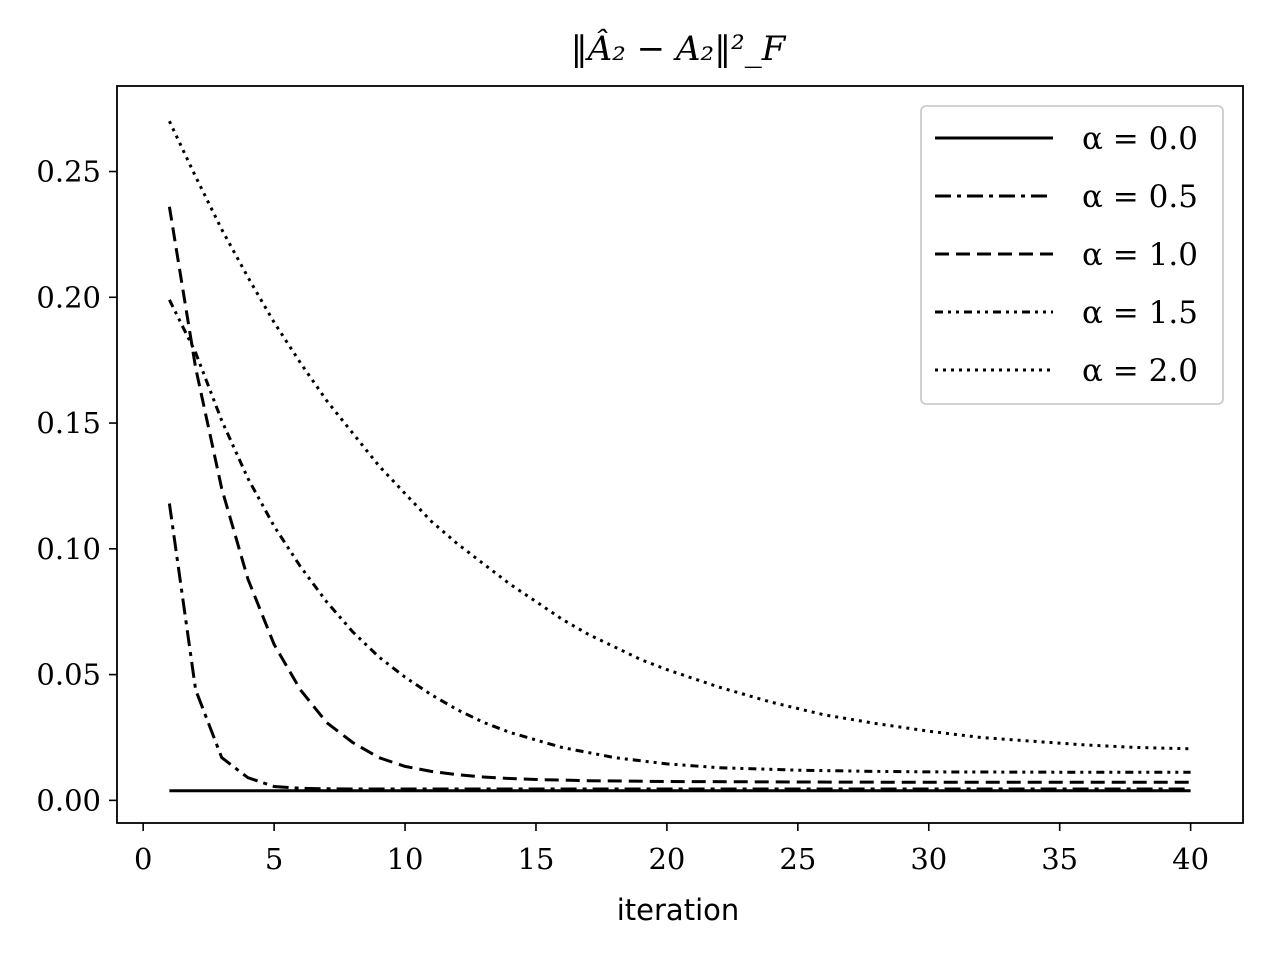 This screenshot has width=1280, height=965. I want to click on legend-label-2: α = 1.0, so click(1140, 255).